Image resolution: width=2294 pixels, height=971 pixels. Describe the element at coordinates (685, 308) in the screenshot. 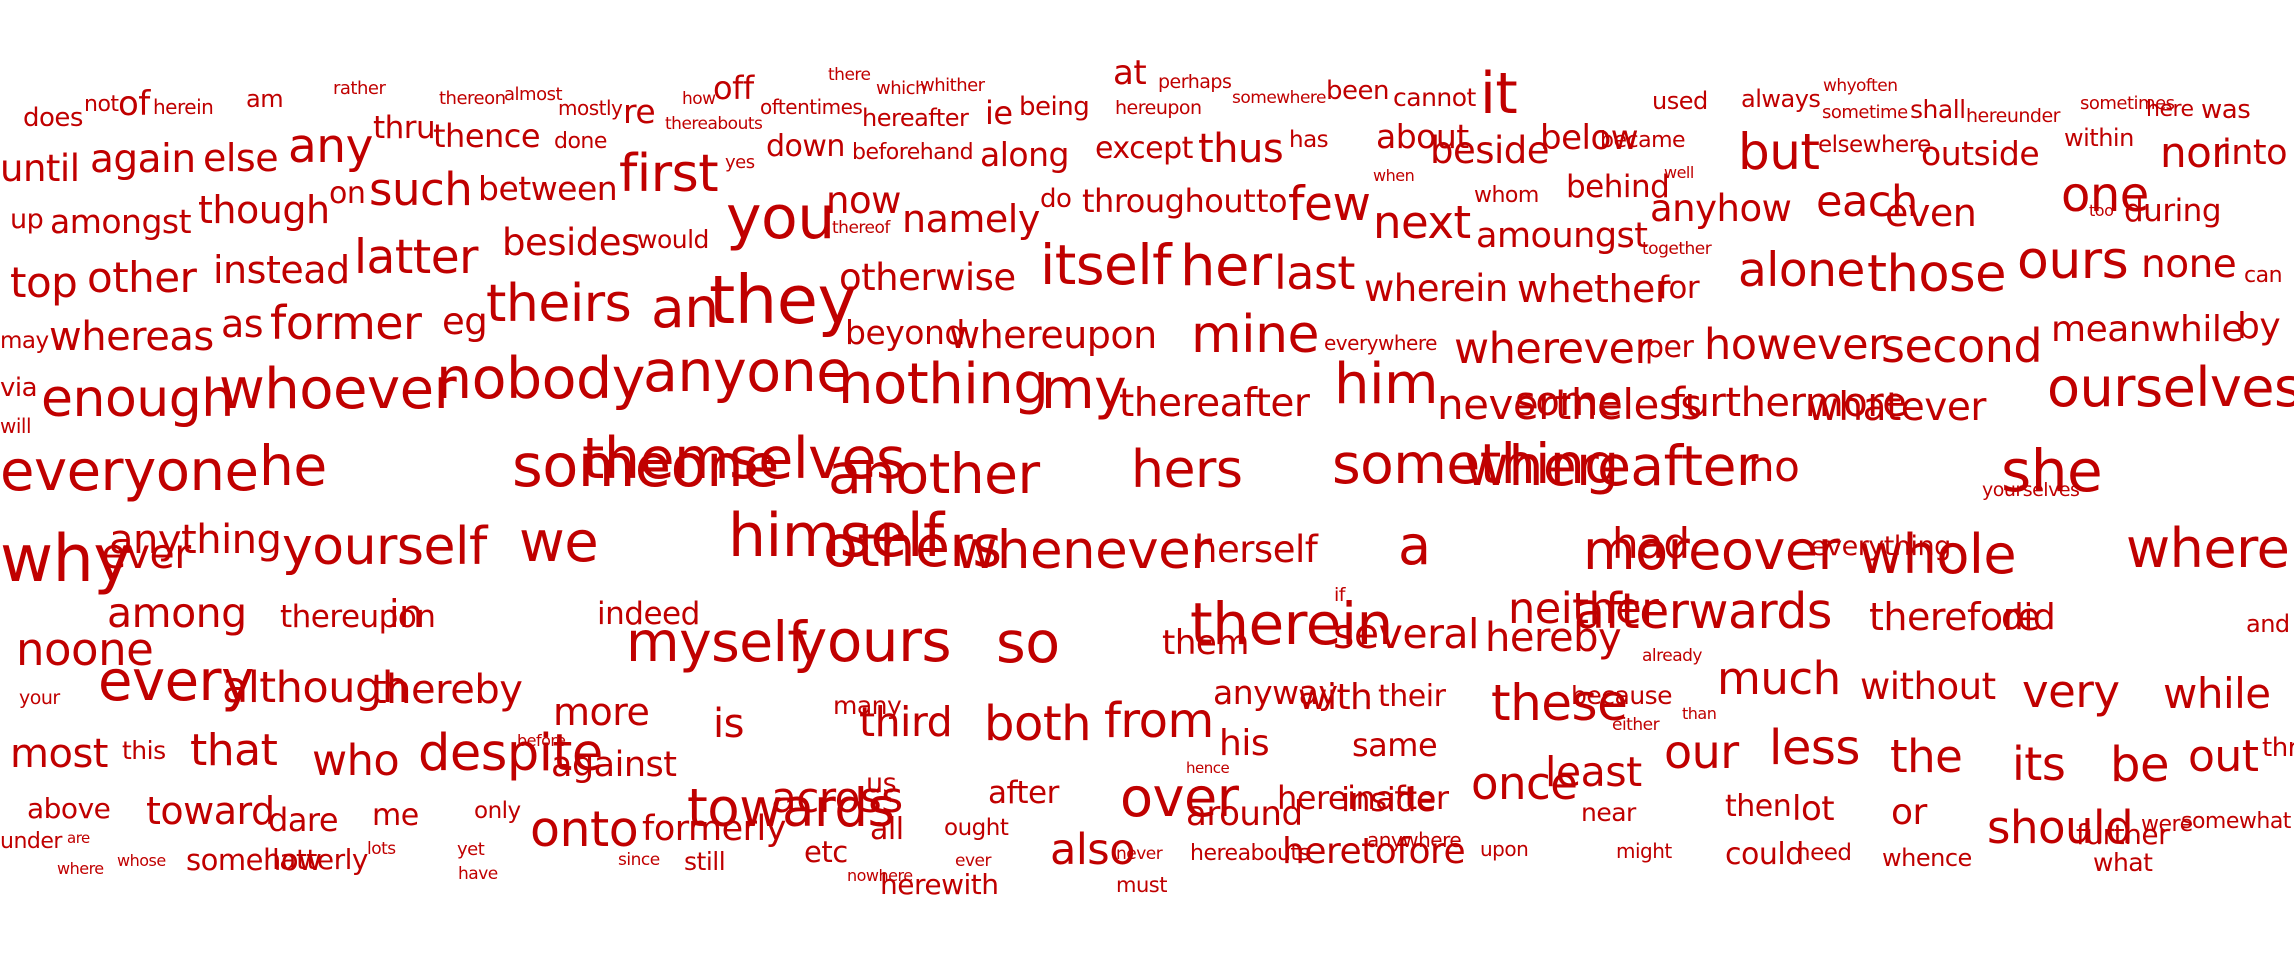

I see `cloud-word: an` at that location.